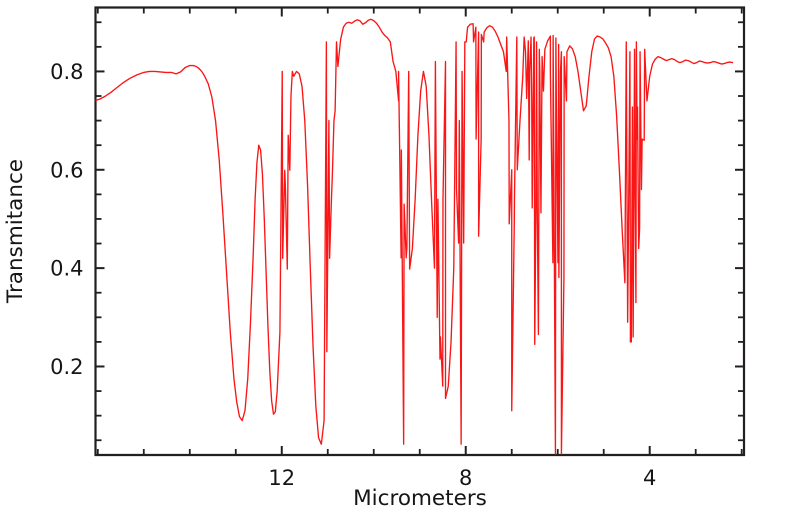 The image size is (799, 516). I want to click on x-axis-tick-labels: 12 8 4, so click(462, 478).